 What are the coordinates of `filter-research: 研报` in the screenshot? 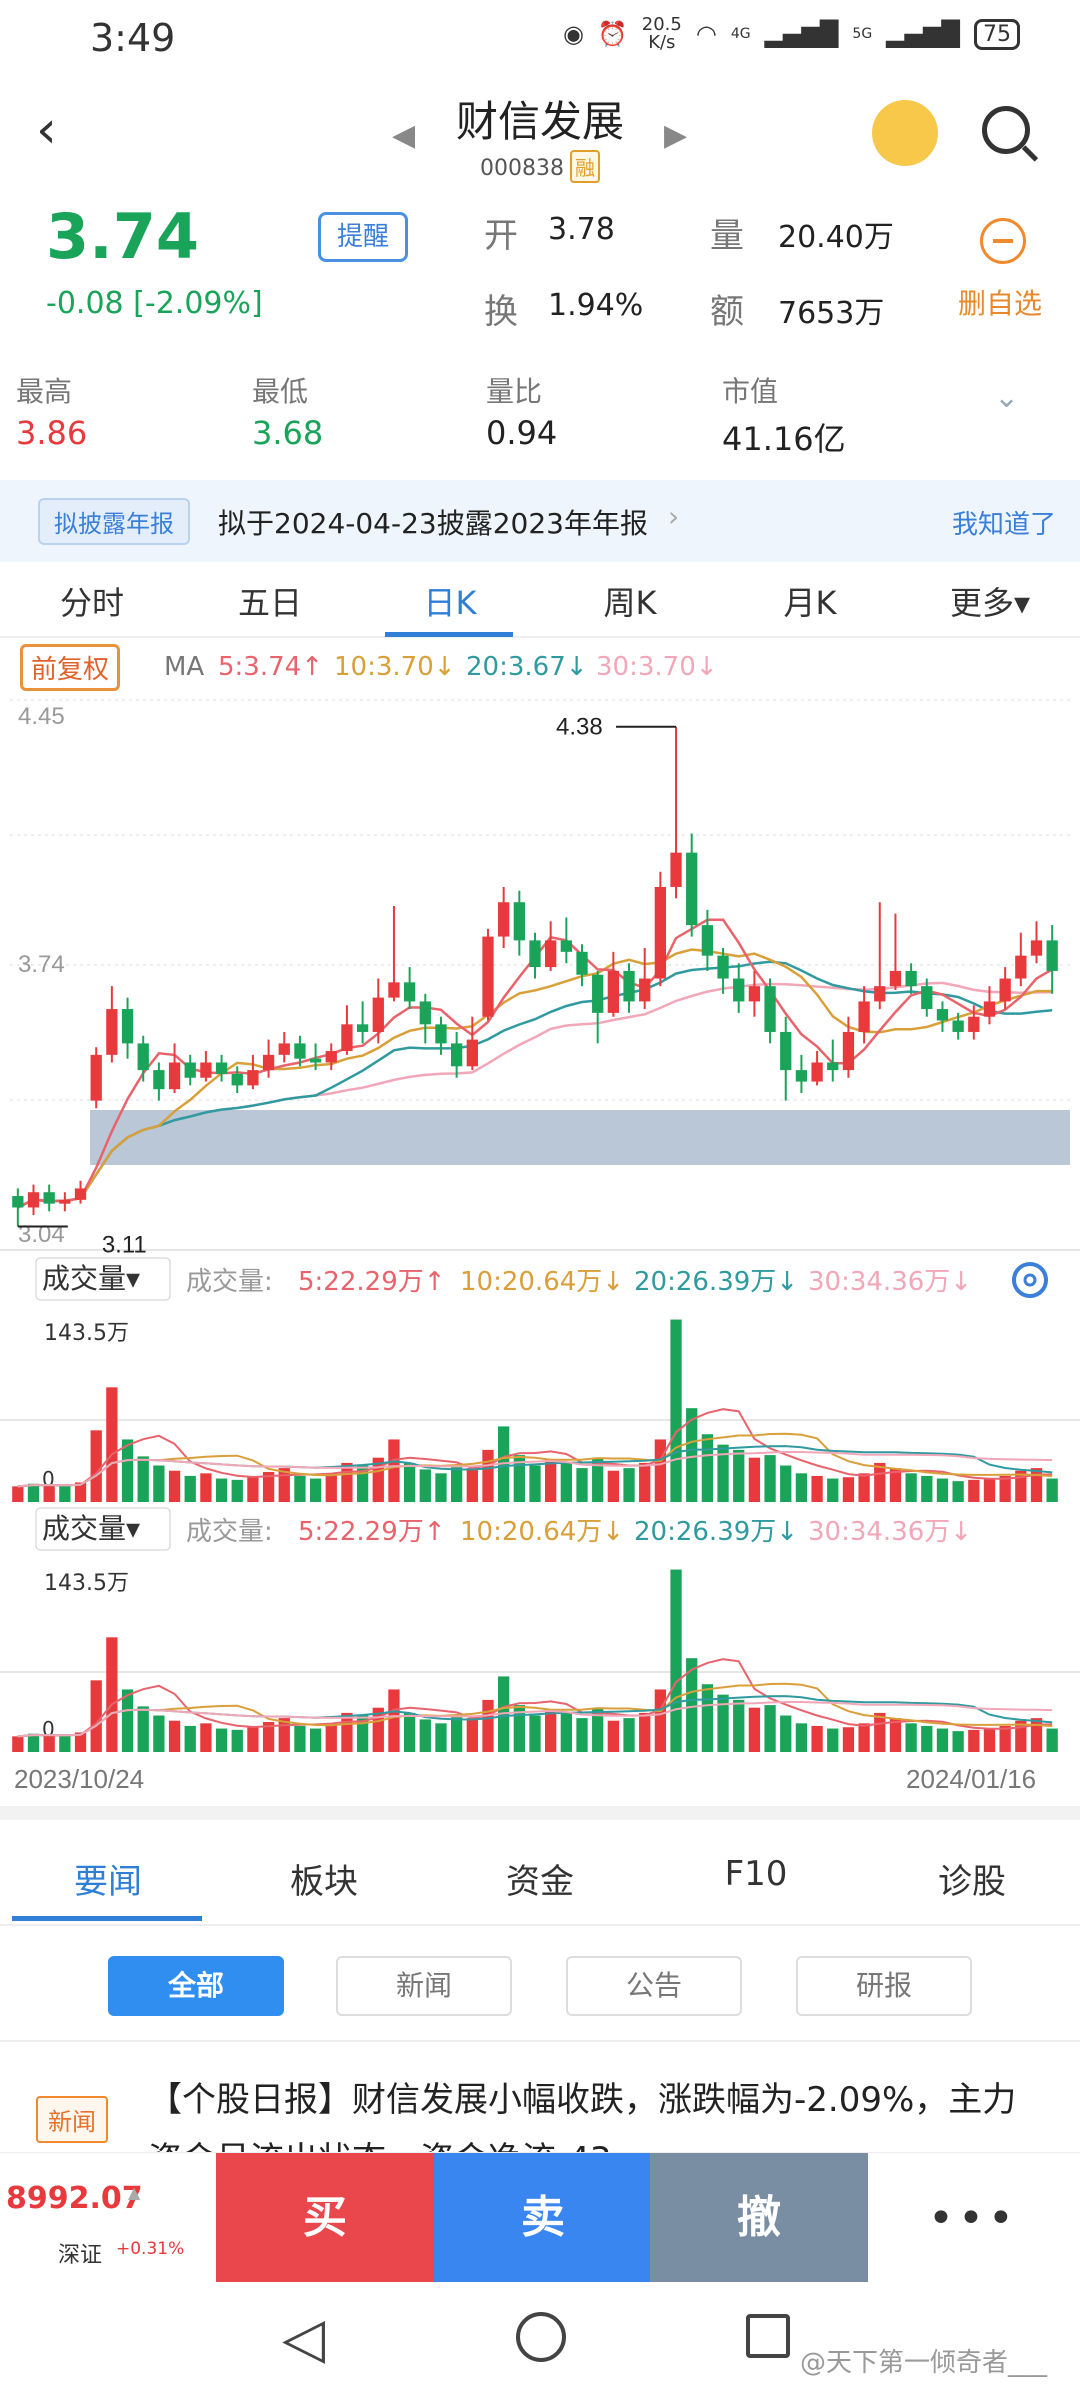 It's located at (884, 1986).